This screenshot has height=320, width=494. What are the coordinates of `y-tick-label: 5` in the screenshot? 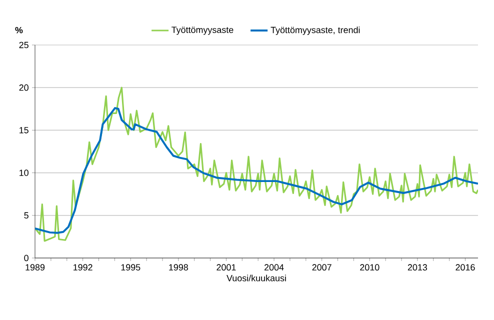 It's located at (26, 215).